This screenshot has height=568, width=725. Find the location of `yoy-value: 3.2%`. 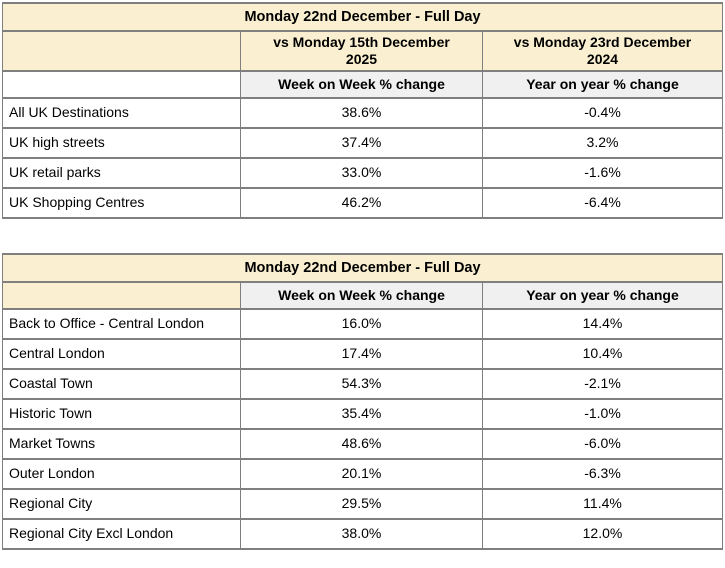

yoy-value: 3.2% is located at coordinates (602, 143).